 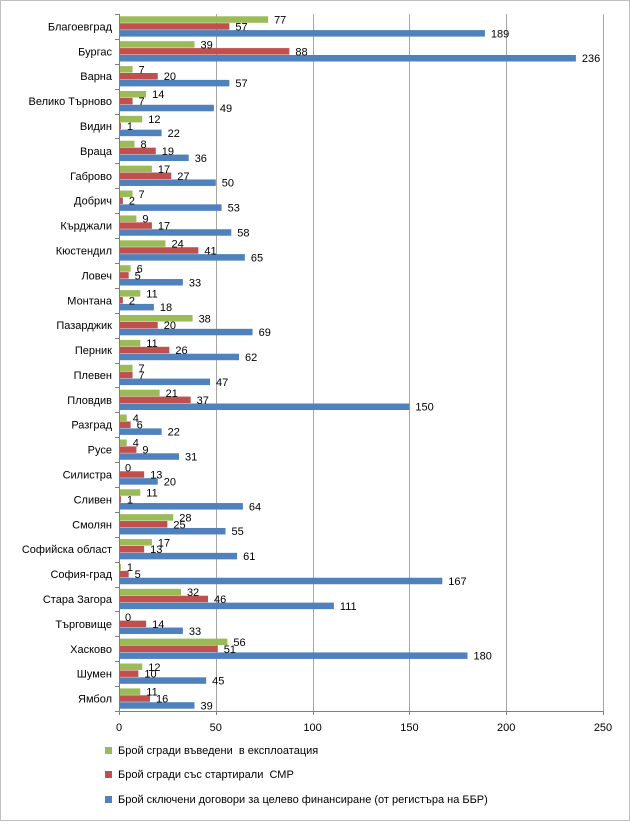 I want to click on category-label: Пловдив, so click(x=89, y=401).